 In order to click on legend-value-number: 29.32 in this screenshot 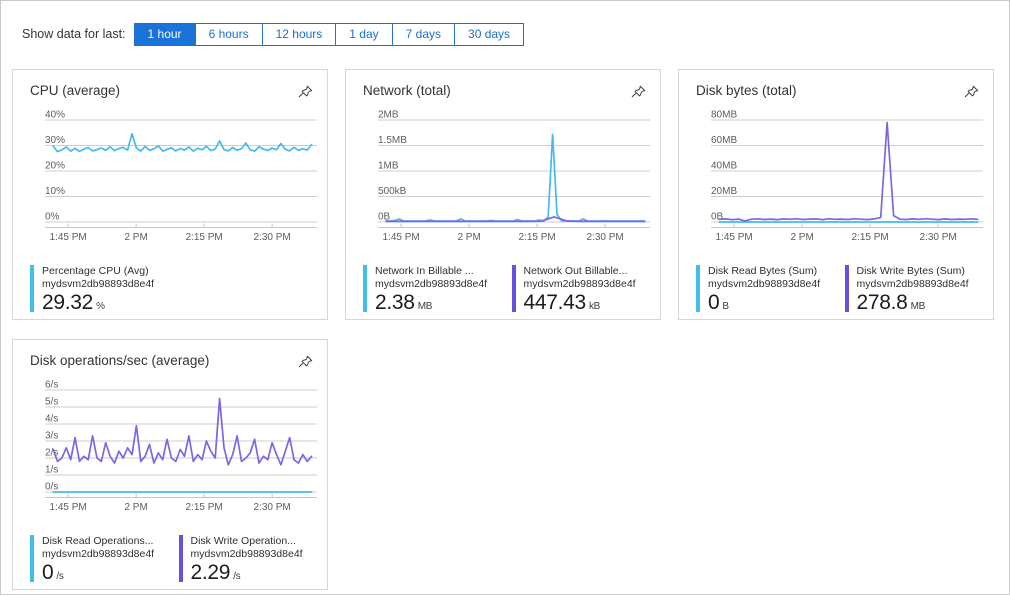, I will do `click(68, 302)`.